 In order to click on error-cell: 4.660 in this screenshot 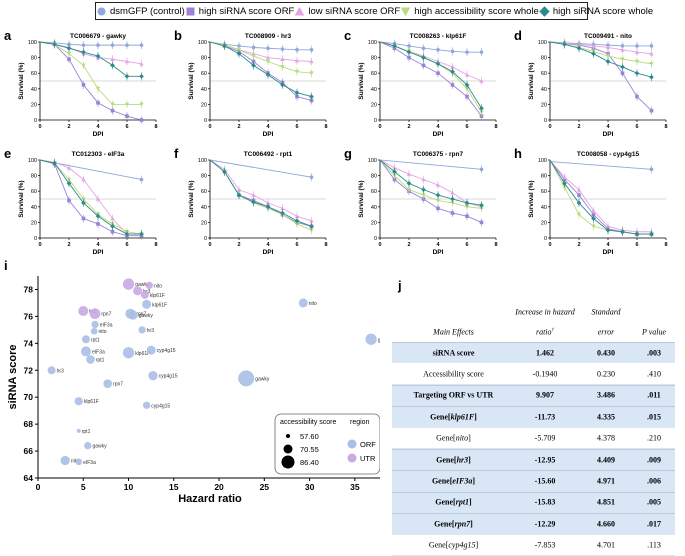, I will do `click(606, 524)`.